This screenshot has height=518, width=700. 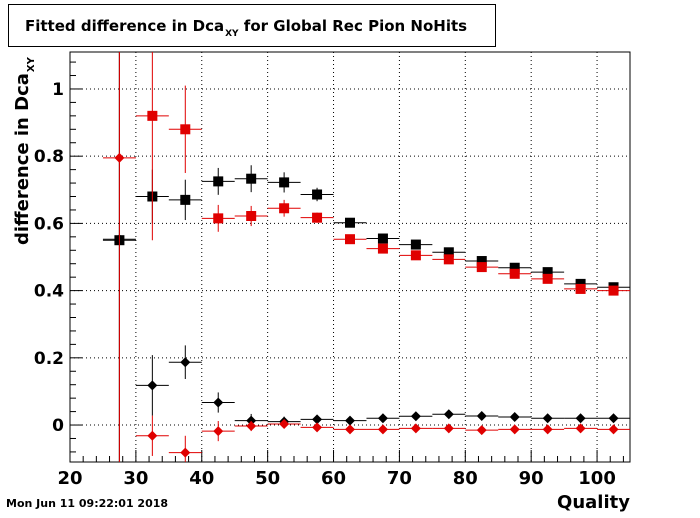 What do you see at coordinates (232, 34) in the screenshot?
I see `title-sub: XY` at bounding box center [232, 34].